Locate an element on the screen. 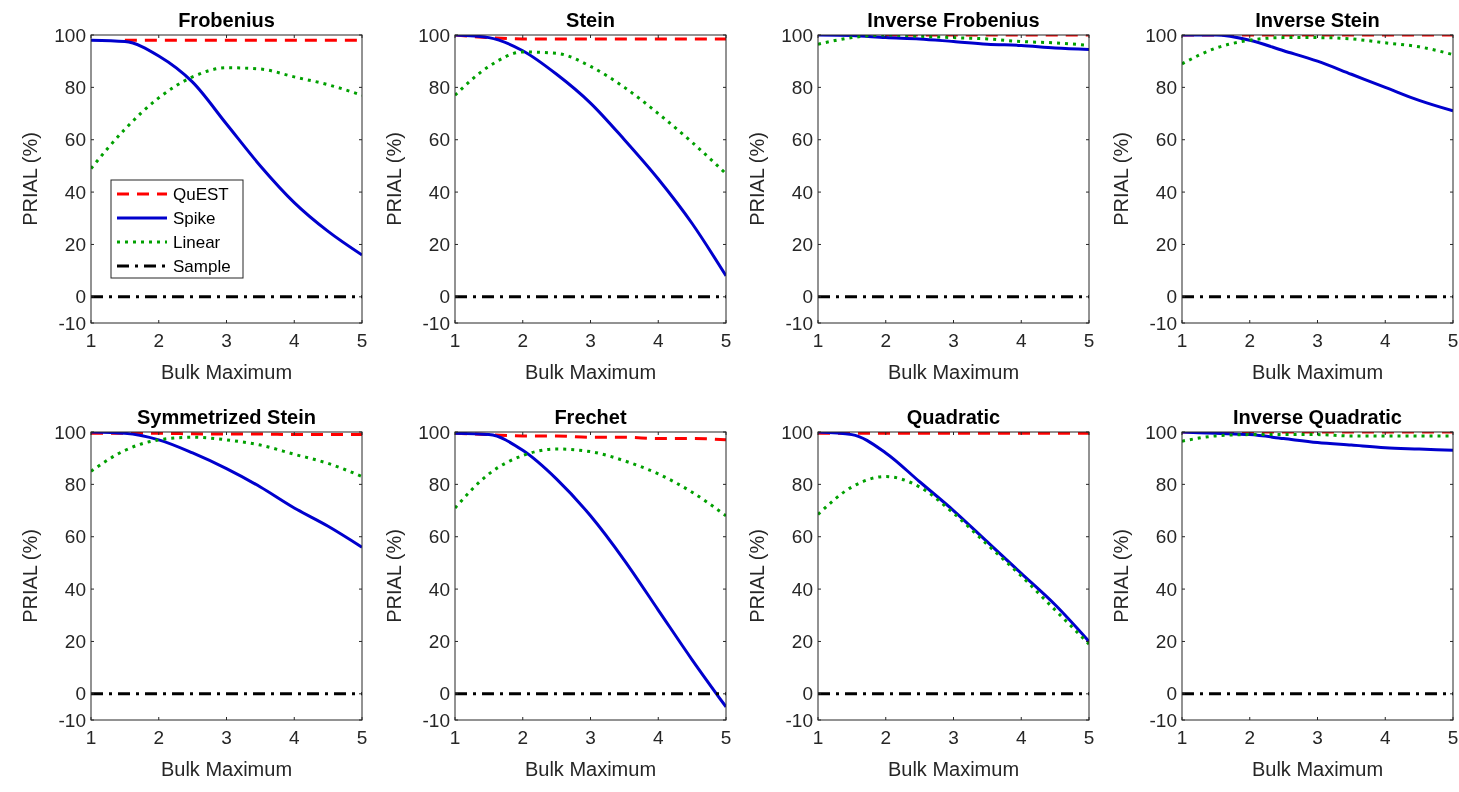 The image size is (1459, 792). chart-title: Frechet is located at coordinates (590, 417).